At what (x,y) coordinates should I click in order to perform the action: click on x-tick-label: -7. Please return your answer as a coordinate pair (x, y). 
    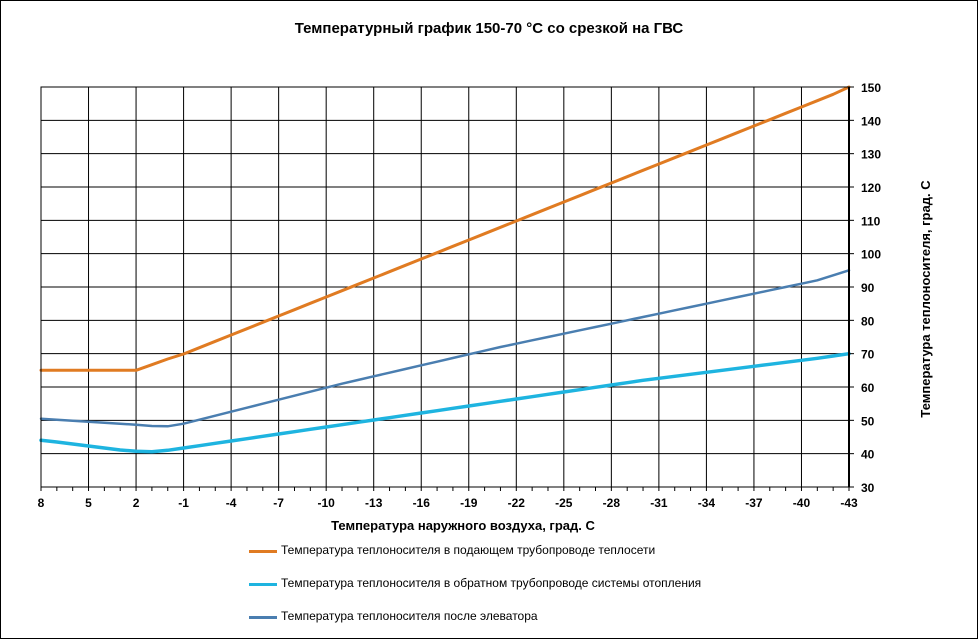
    Looking at the image, I should click on (278, 503).